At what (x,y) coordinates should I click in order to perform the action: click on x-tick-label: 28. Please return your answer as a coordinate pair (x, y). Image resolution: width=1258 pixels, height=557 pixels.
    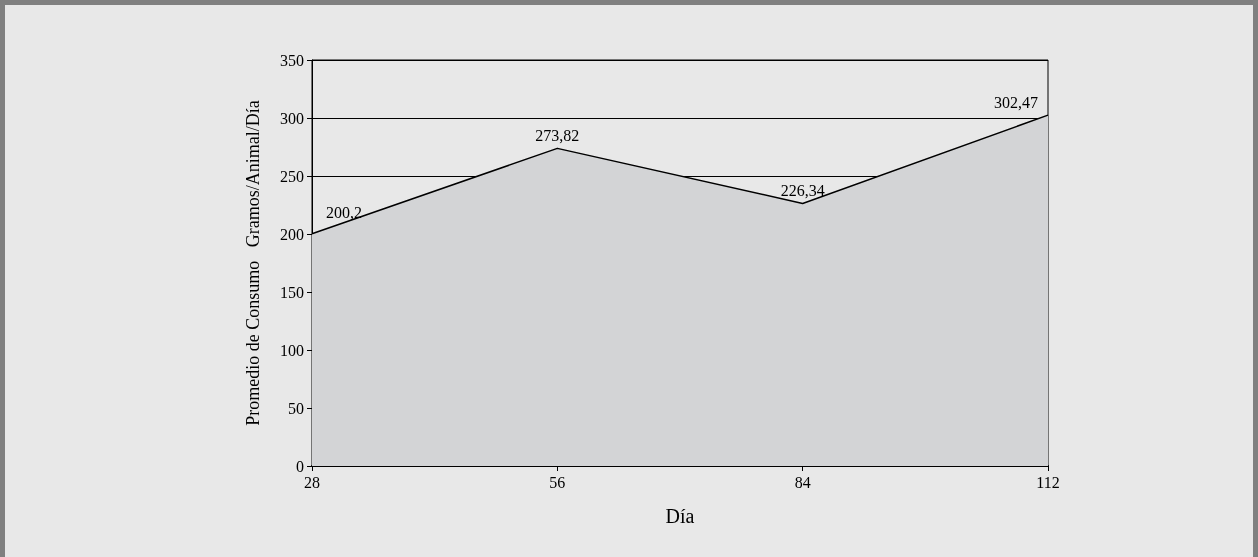
    Looking at the image, I should click on (312, 482).